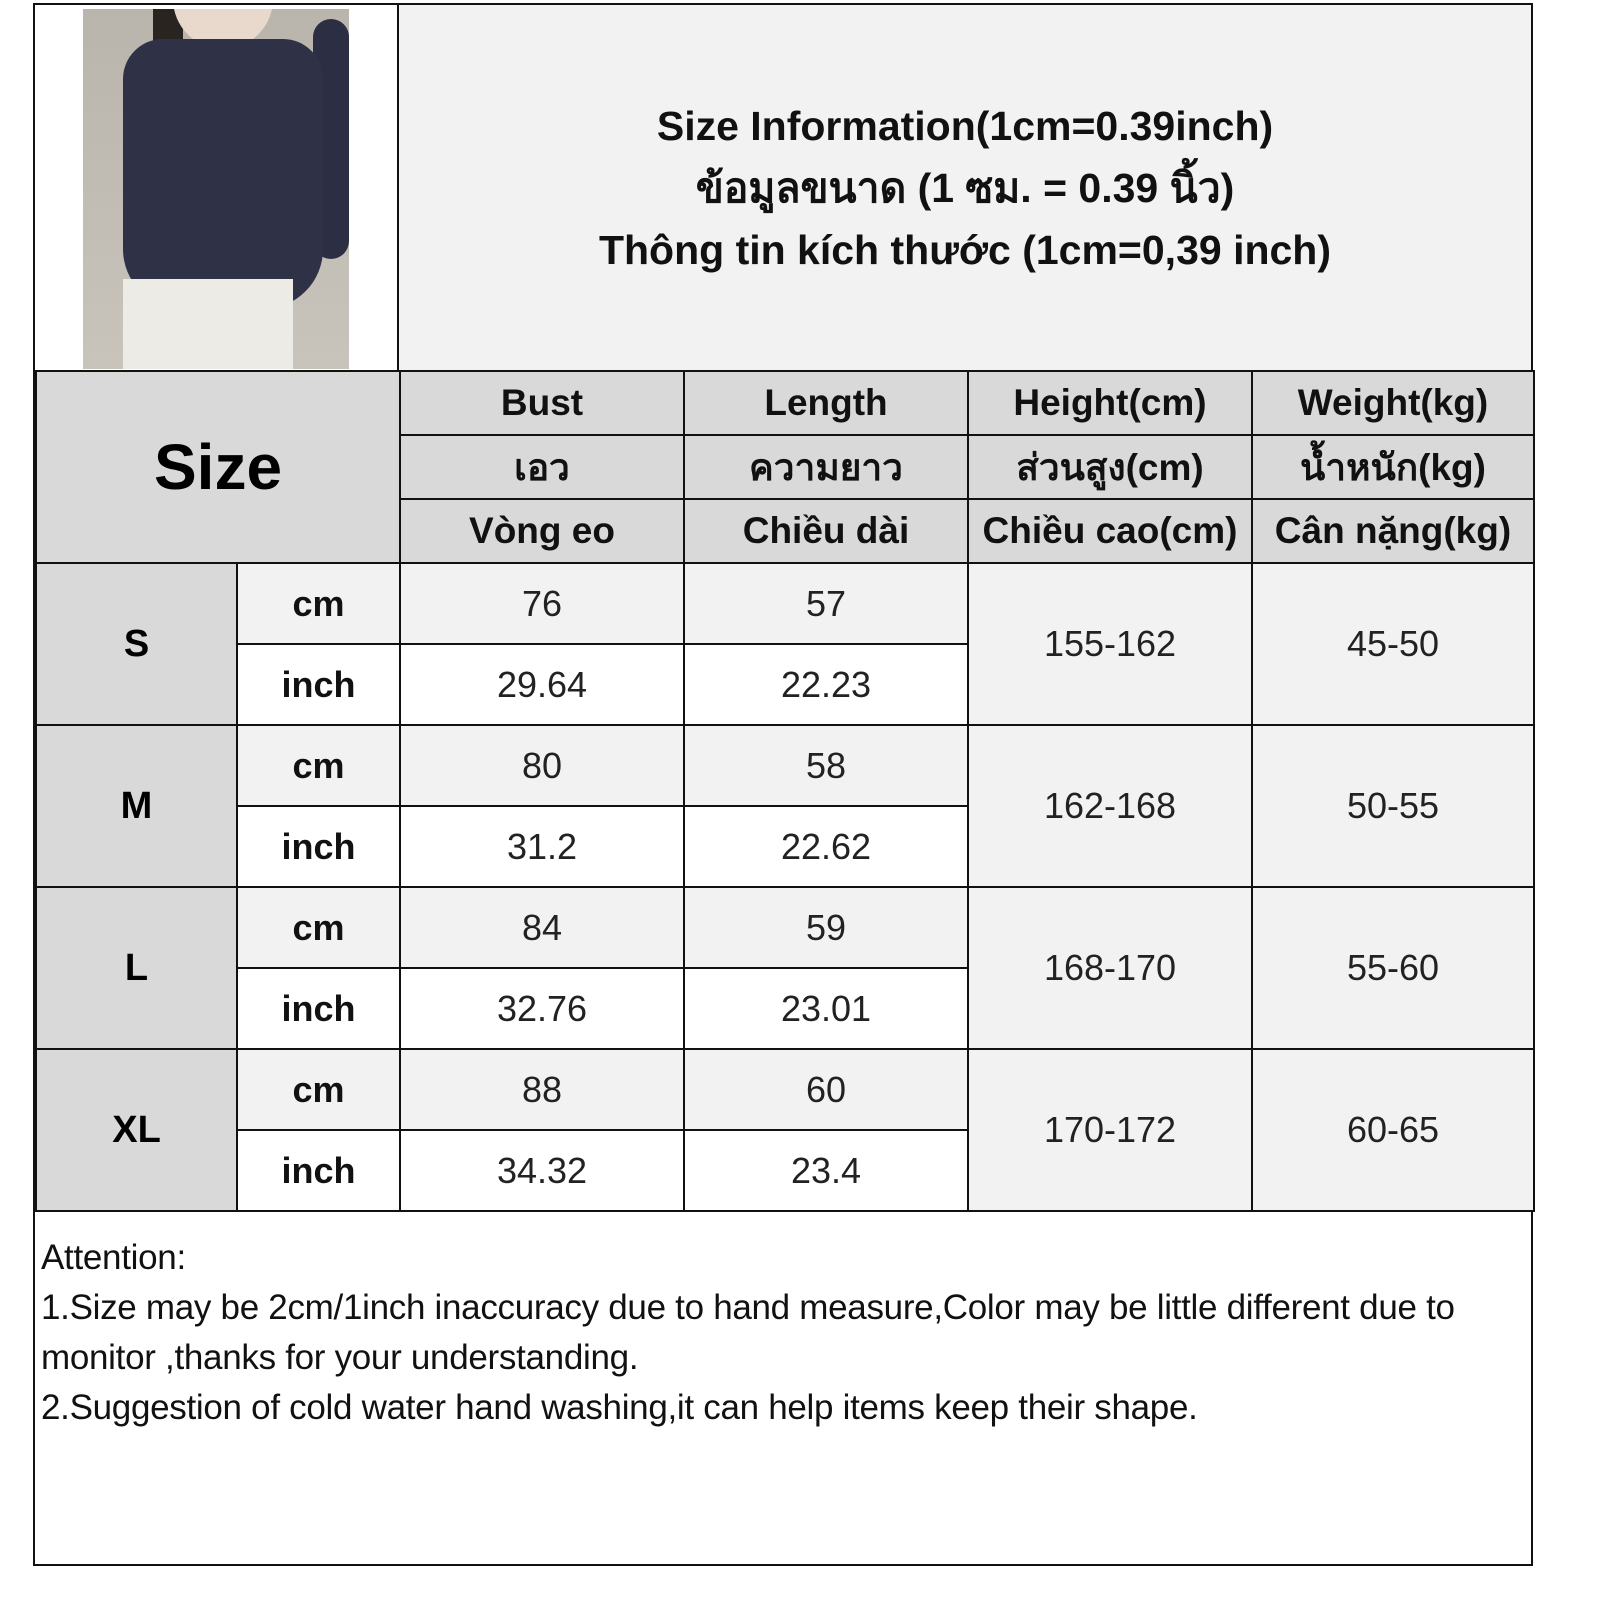 The height and width of the screenshot is (1600, 1600). Describe the element at coordinates (1393, 806) in the screenshot. I see `weight-range: 50-55` at that location.